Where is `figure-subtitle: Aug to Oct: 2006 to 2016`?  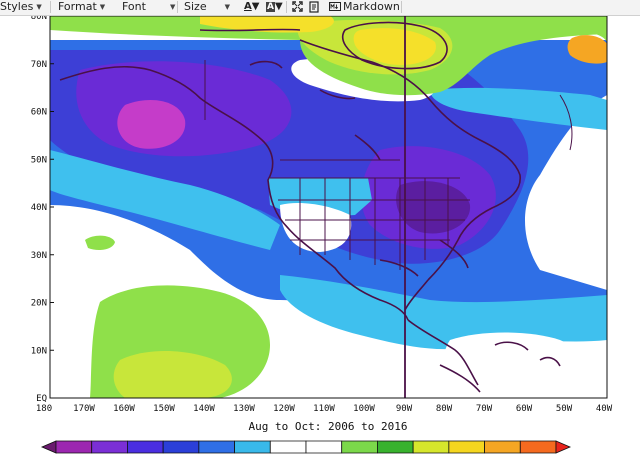 figure-subtitle: Aug to Oct: 2006 to 2016 is located at coordinates (328, 426).